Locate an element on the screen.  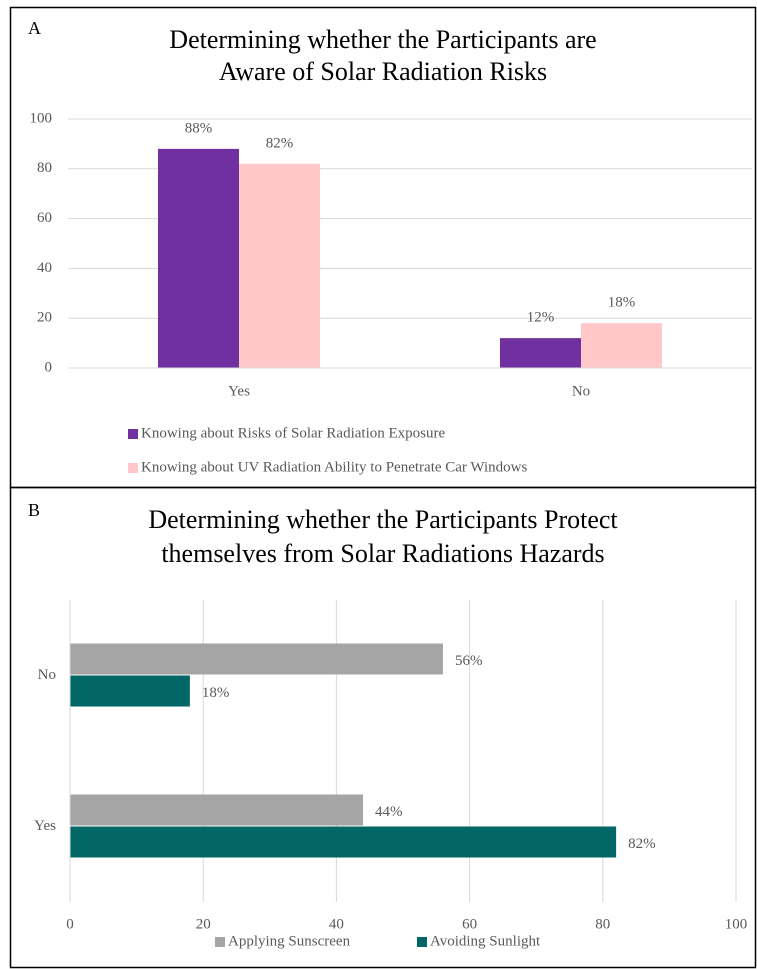
x-tick-label: 0 is located at coordinates (70, 924).